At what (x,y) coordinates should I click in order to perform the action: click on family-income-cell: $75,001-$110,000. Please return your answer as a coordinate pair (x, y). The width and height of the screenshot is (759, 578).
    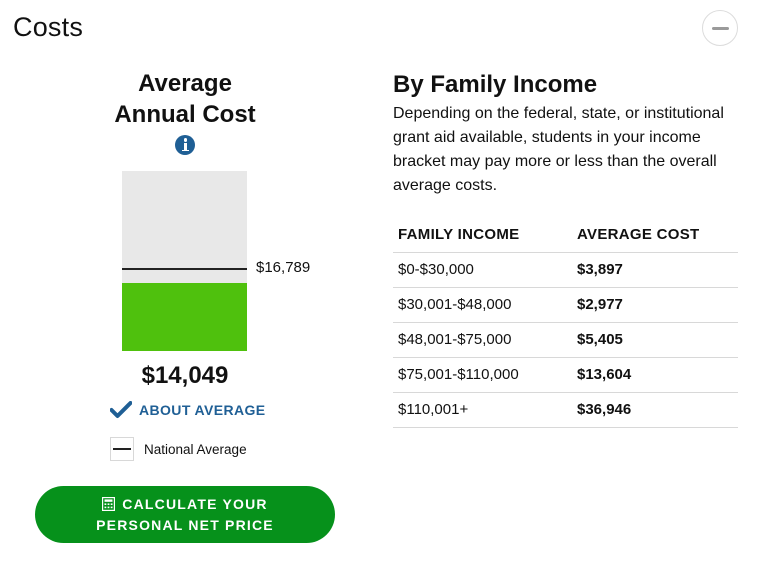
    Looking at the image, I should click on (482, 375).